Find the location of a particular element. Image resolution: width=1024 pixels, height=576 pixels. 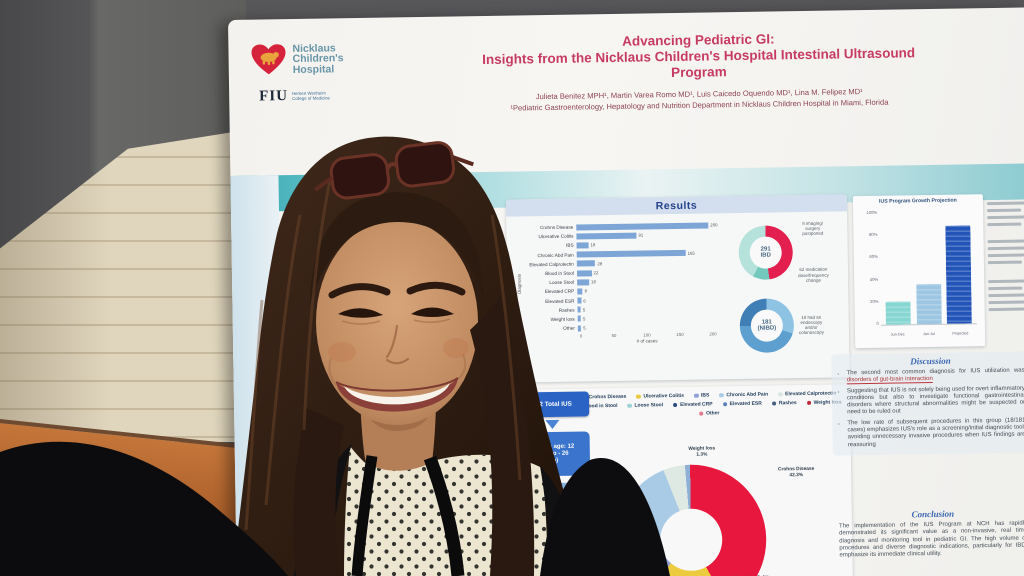

face is located at coordinates (397, 322).